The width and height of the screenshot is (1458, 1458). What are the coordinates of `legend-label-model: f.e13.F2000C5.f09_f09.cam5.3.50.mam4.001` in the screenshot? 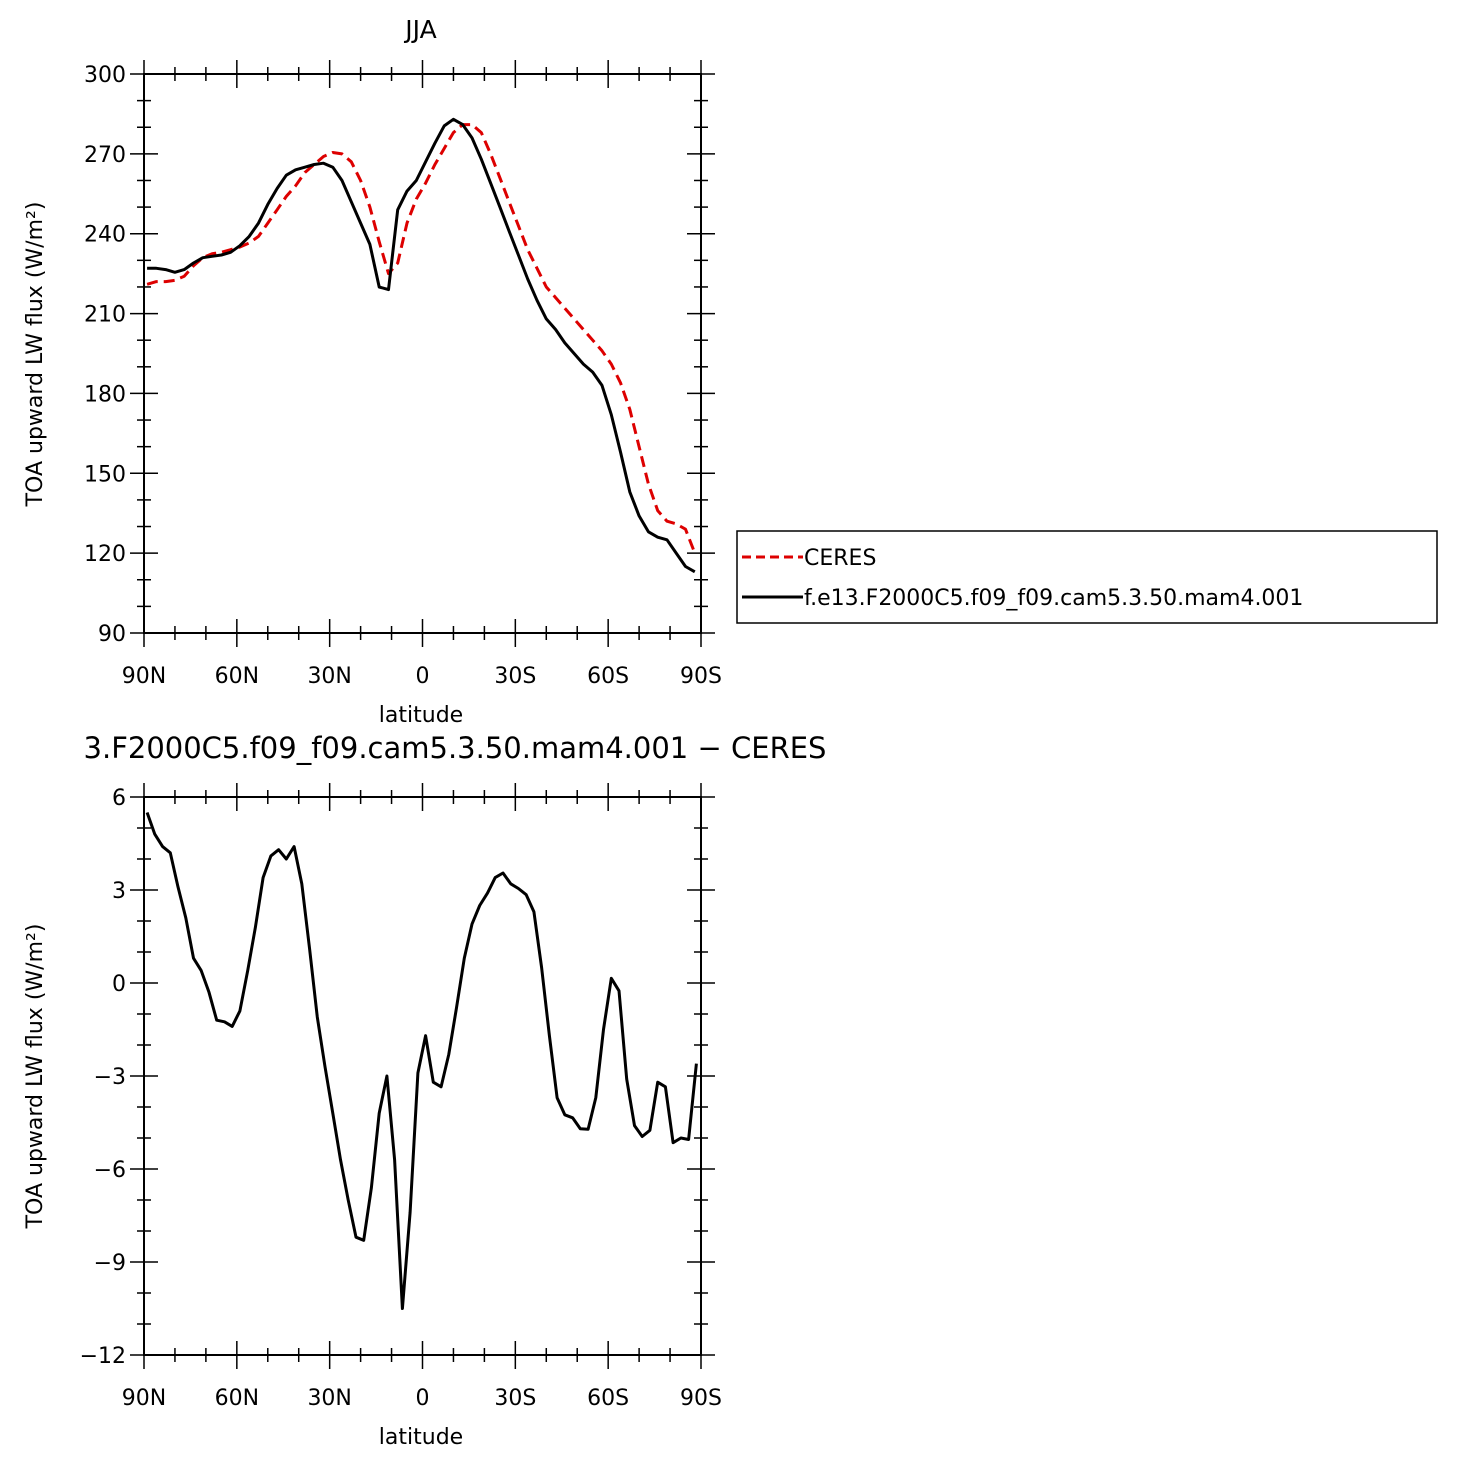 It's located at (1053, 598).